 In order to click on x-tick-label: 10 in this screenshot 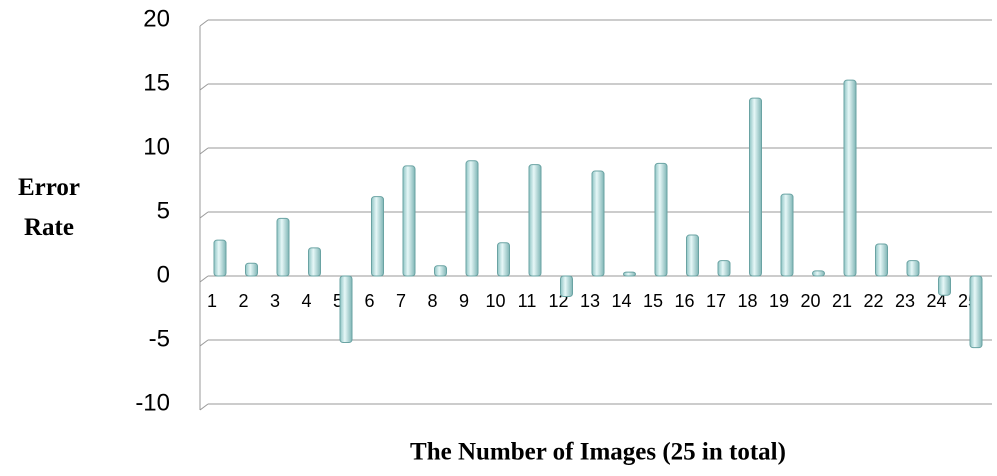, I will do `click(495, 301)`.